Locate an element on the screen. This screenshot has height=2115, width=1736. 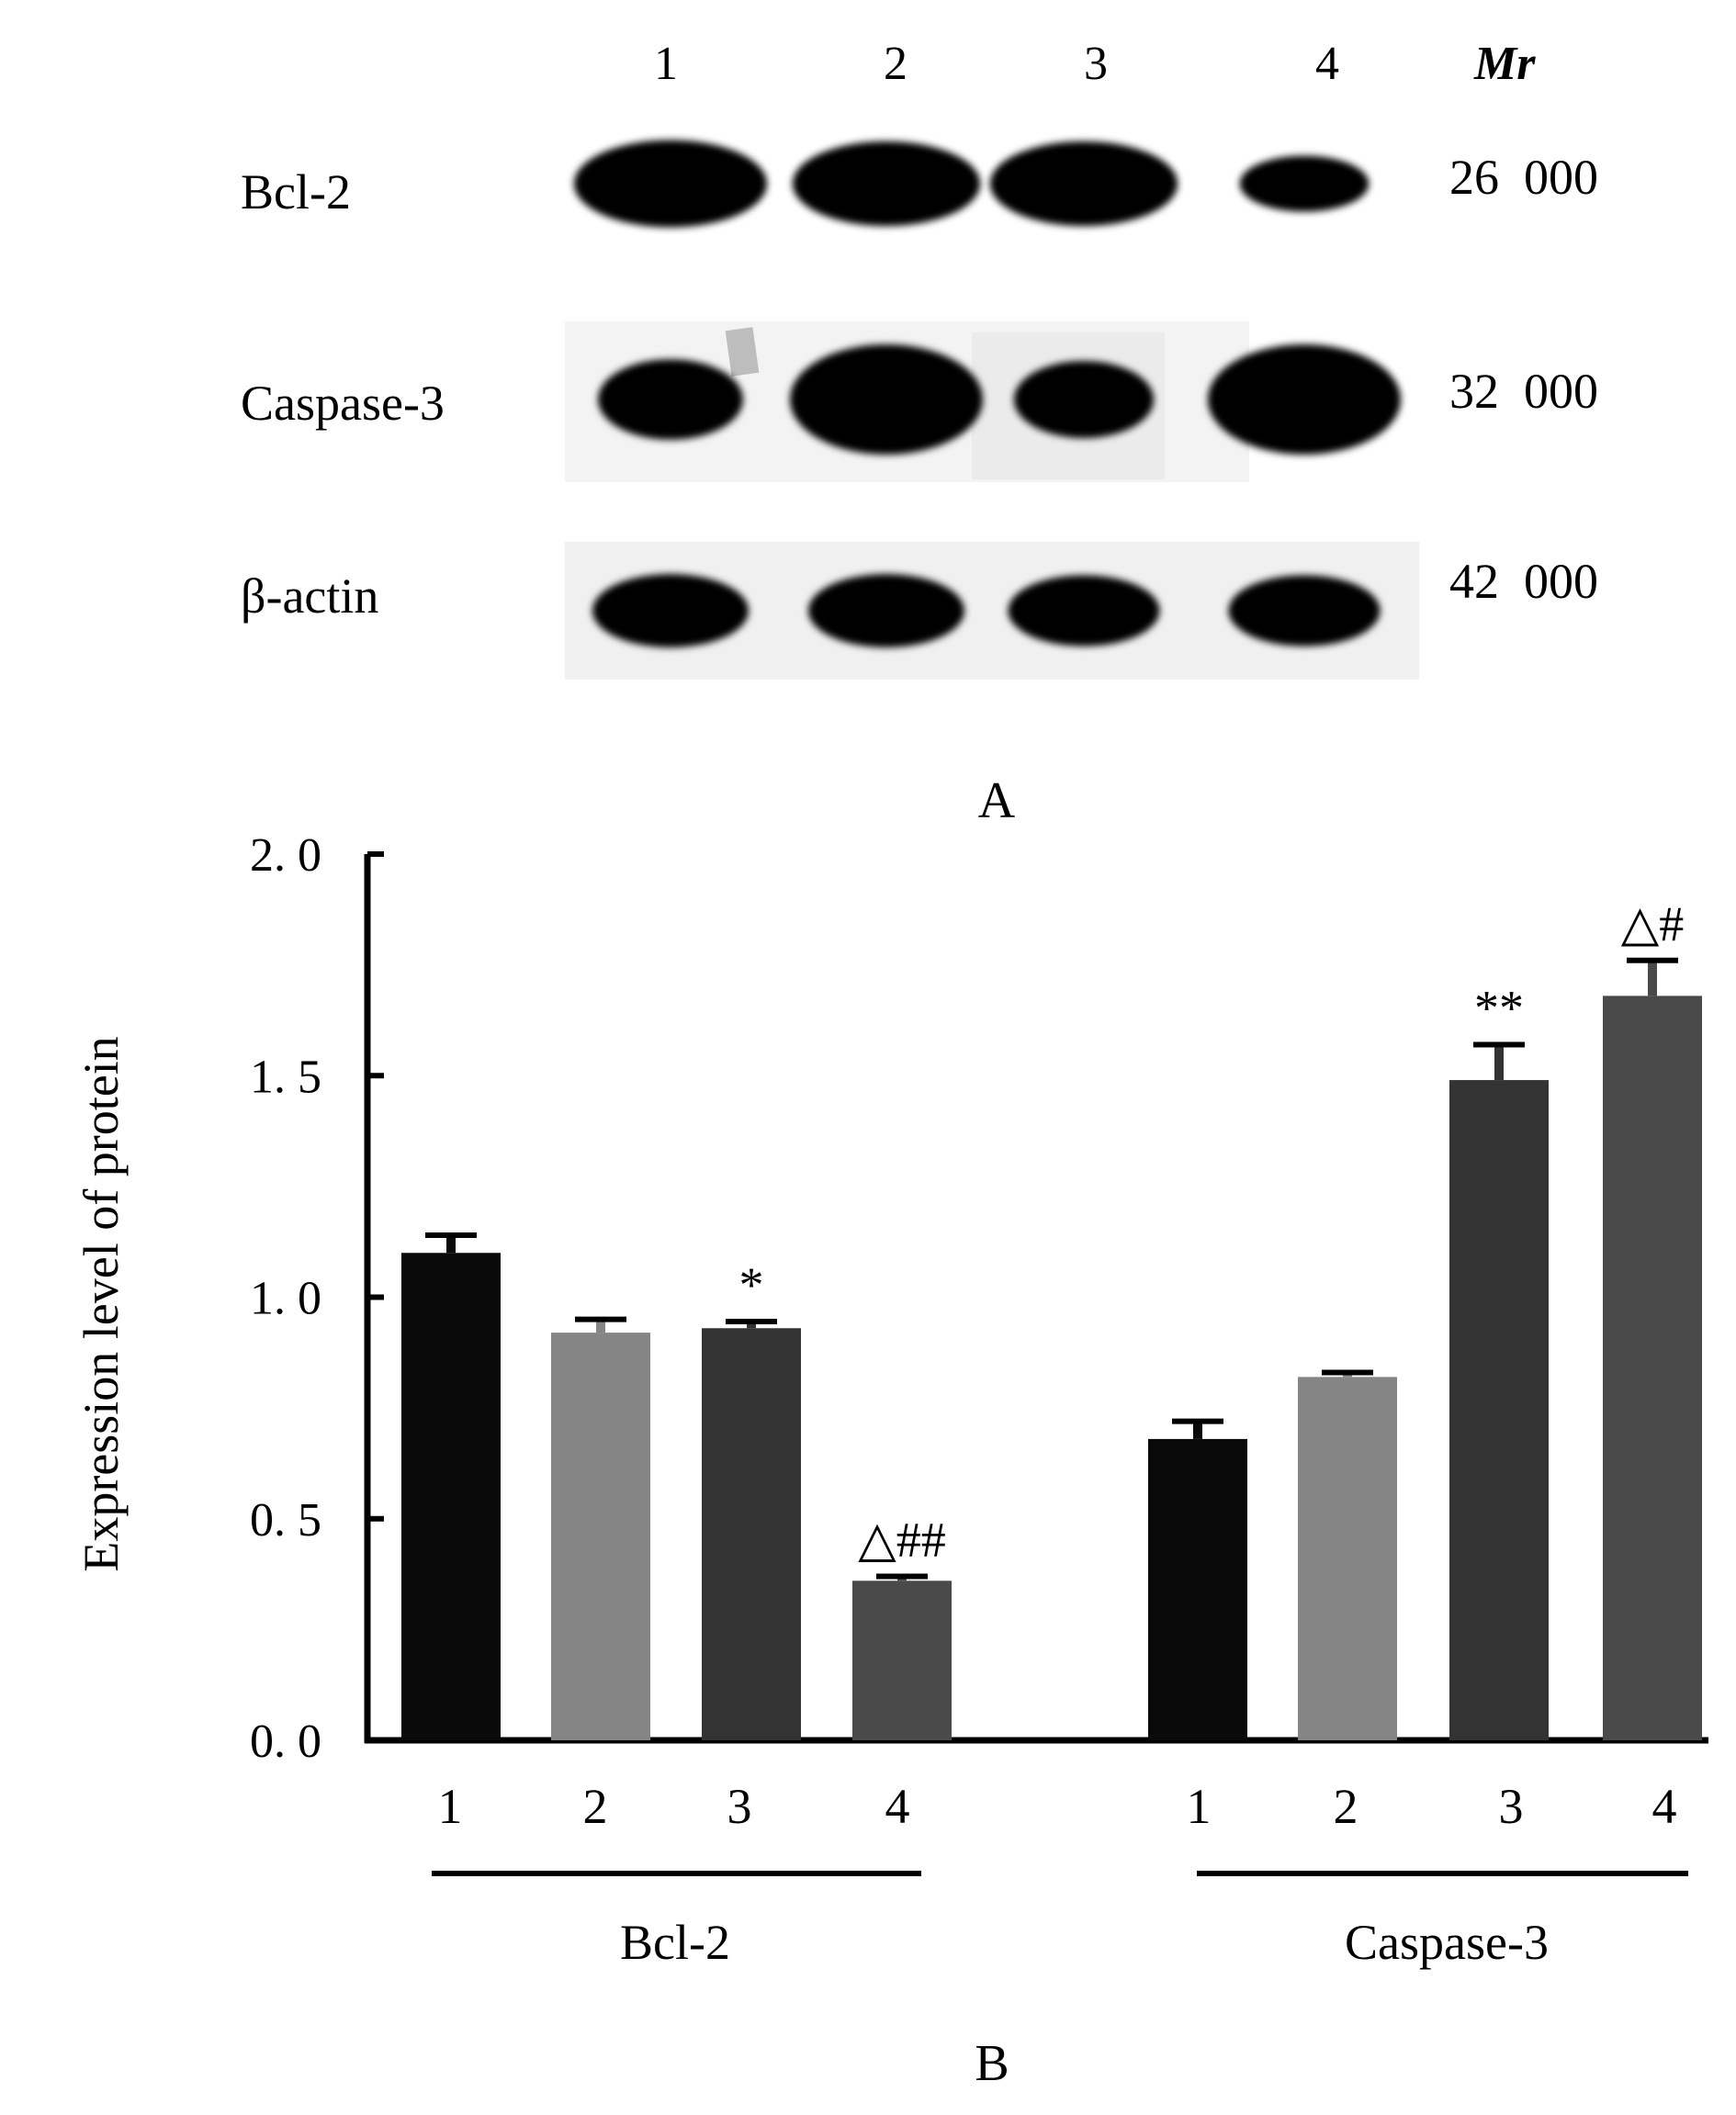
blot-row-label-caspase3: Caspase-3 is located at coordinates (343, 403).